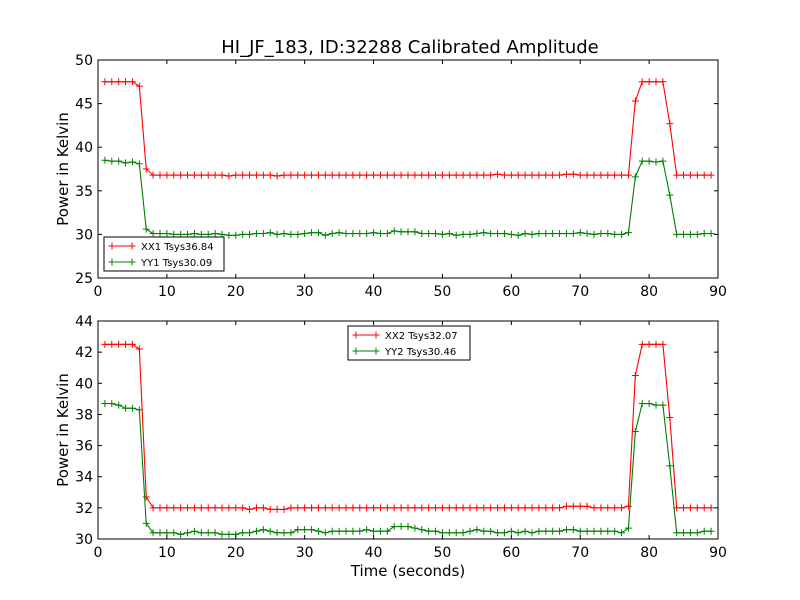 Image resolution: width=800 pixels, height=600 pixels. I want to click on y-axis-label: Power in Kelvin, so click(63, 430).